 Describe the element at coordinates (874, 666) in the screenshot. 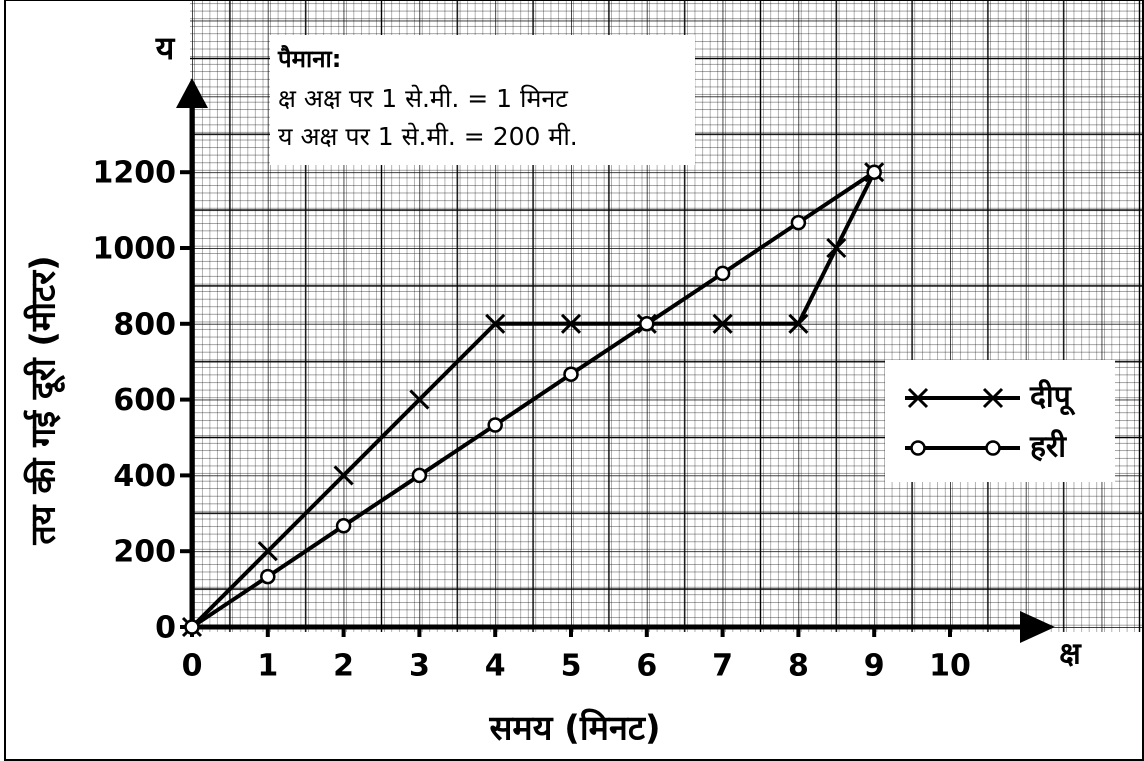

I see `x-tick-label: 9` at that location.